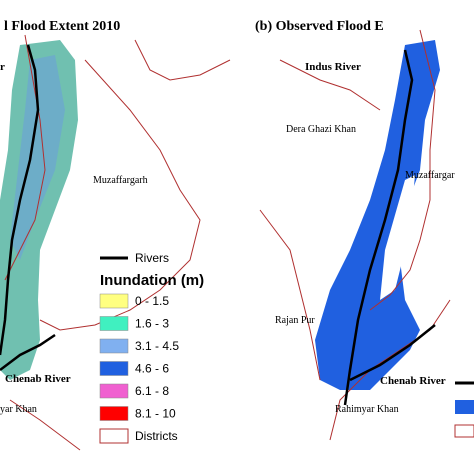  Describe the element at coordinates (321, 129) in the screenshot. I see `place-label: Dera Ghazi Khan` at that location.